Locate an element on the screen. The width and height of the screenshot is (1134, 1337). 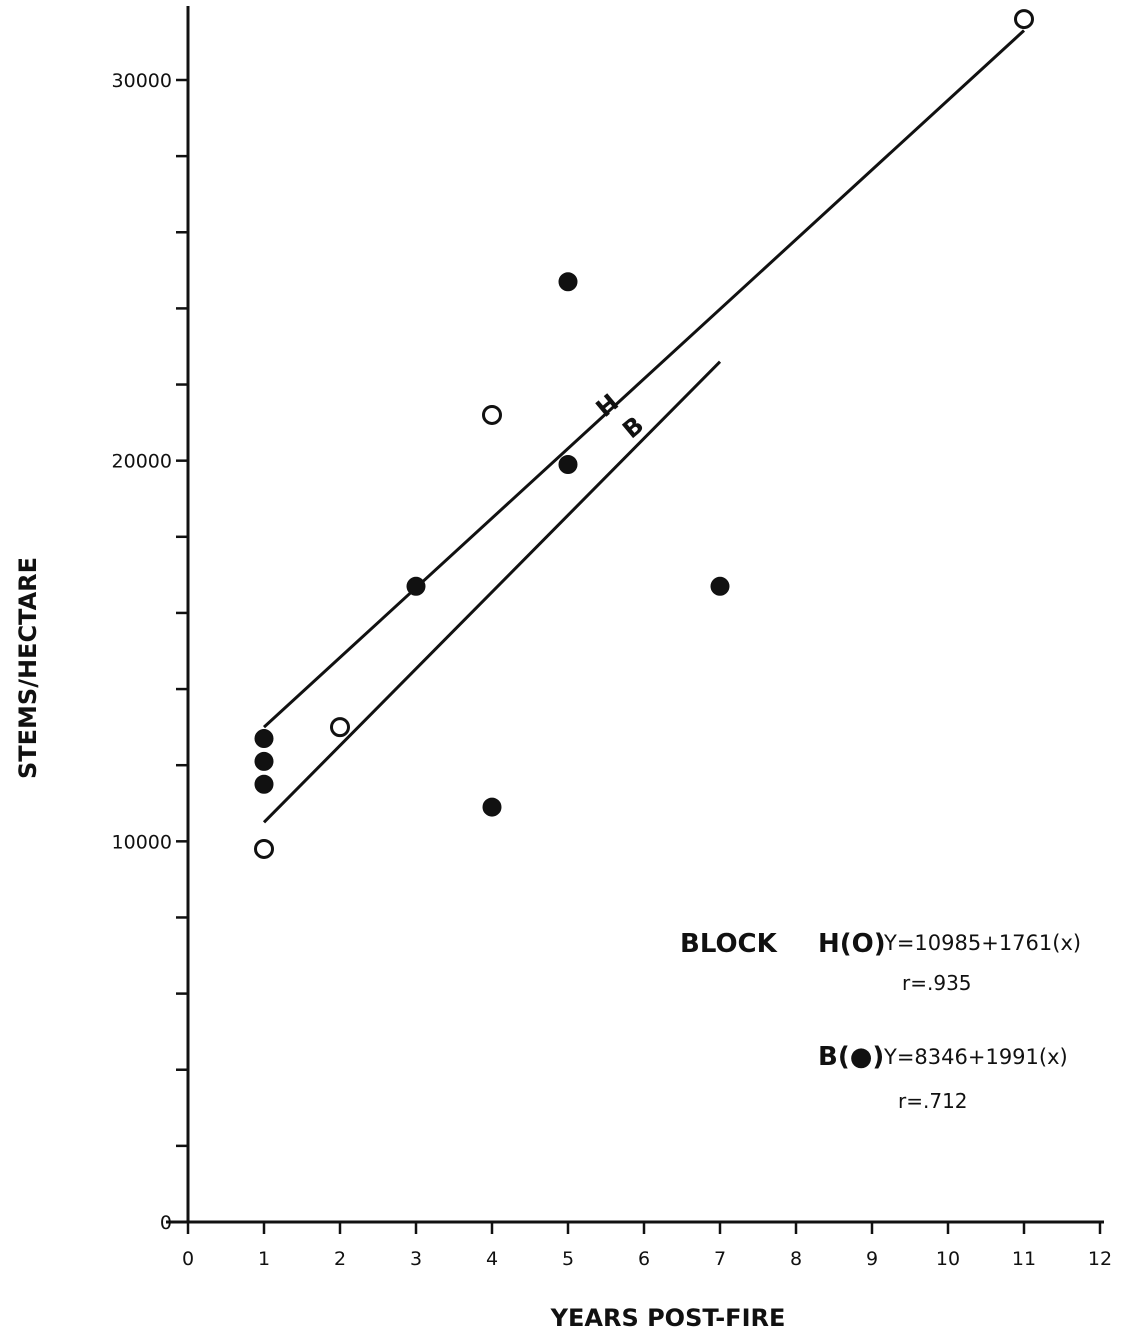
x-axis-ticks: 0 1 2 3 4 5 6 7 8 9 10 11 12 is located at coordinates (647, 1246).